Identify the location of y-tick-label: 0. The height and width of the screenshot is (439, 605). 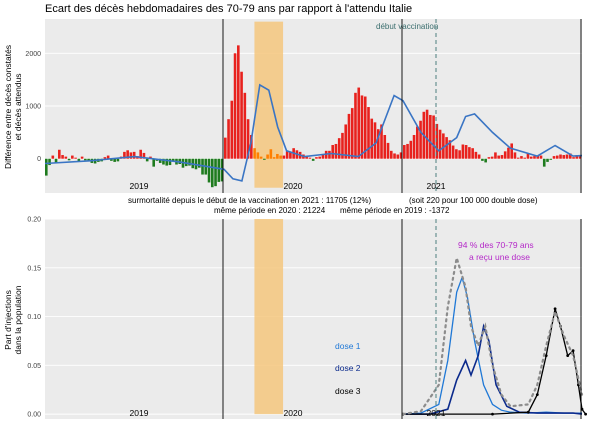
(39, 159).